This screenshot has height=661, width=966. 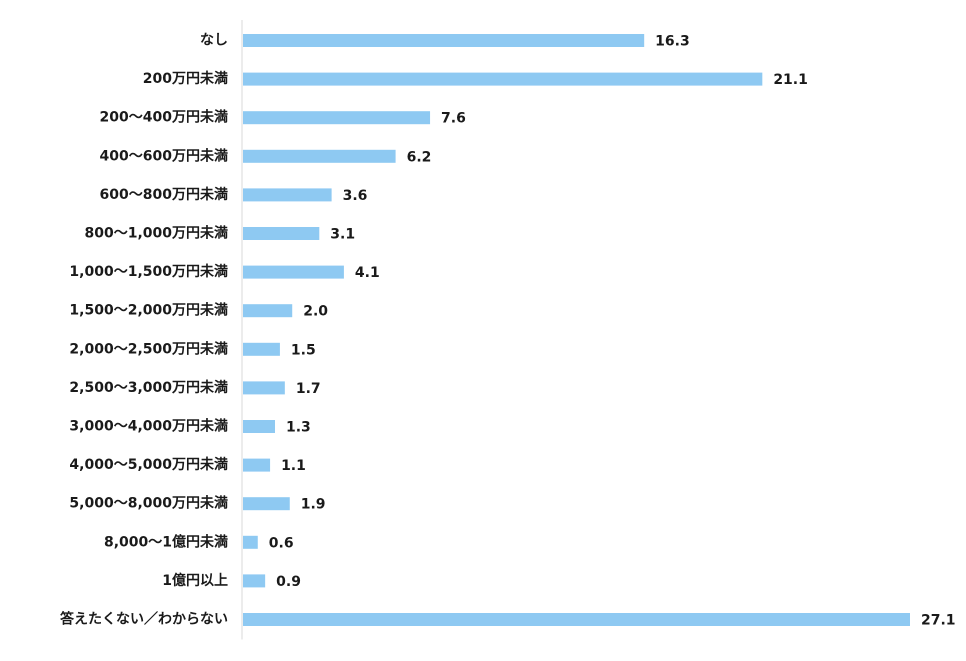 I want to click on category-label: 600～800万円未満, so click(x=164, y=194).